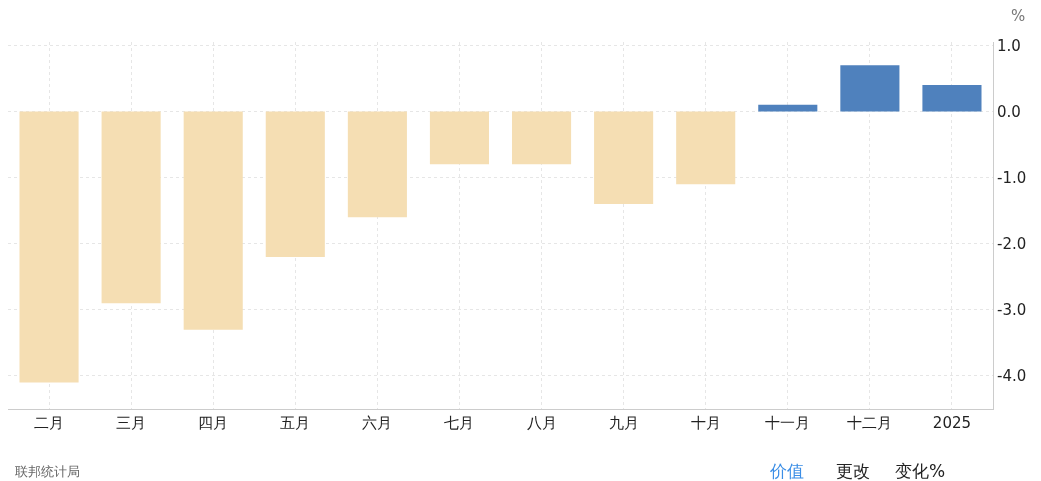 The height and width of the screenshot is (481, 1041). I want to click on text: 更改, so click(853, 471).